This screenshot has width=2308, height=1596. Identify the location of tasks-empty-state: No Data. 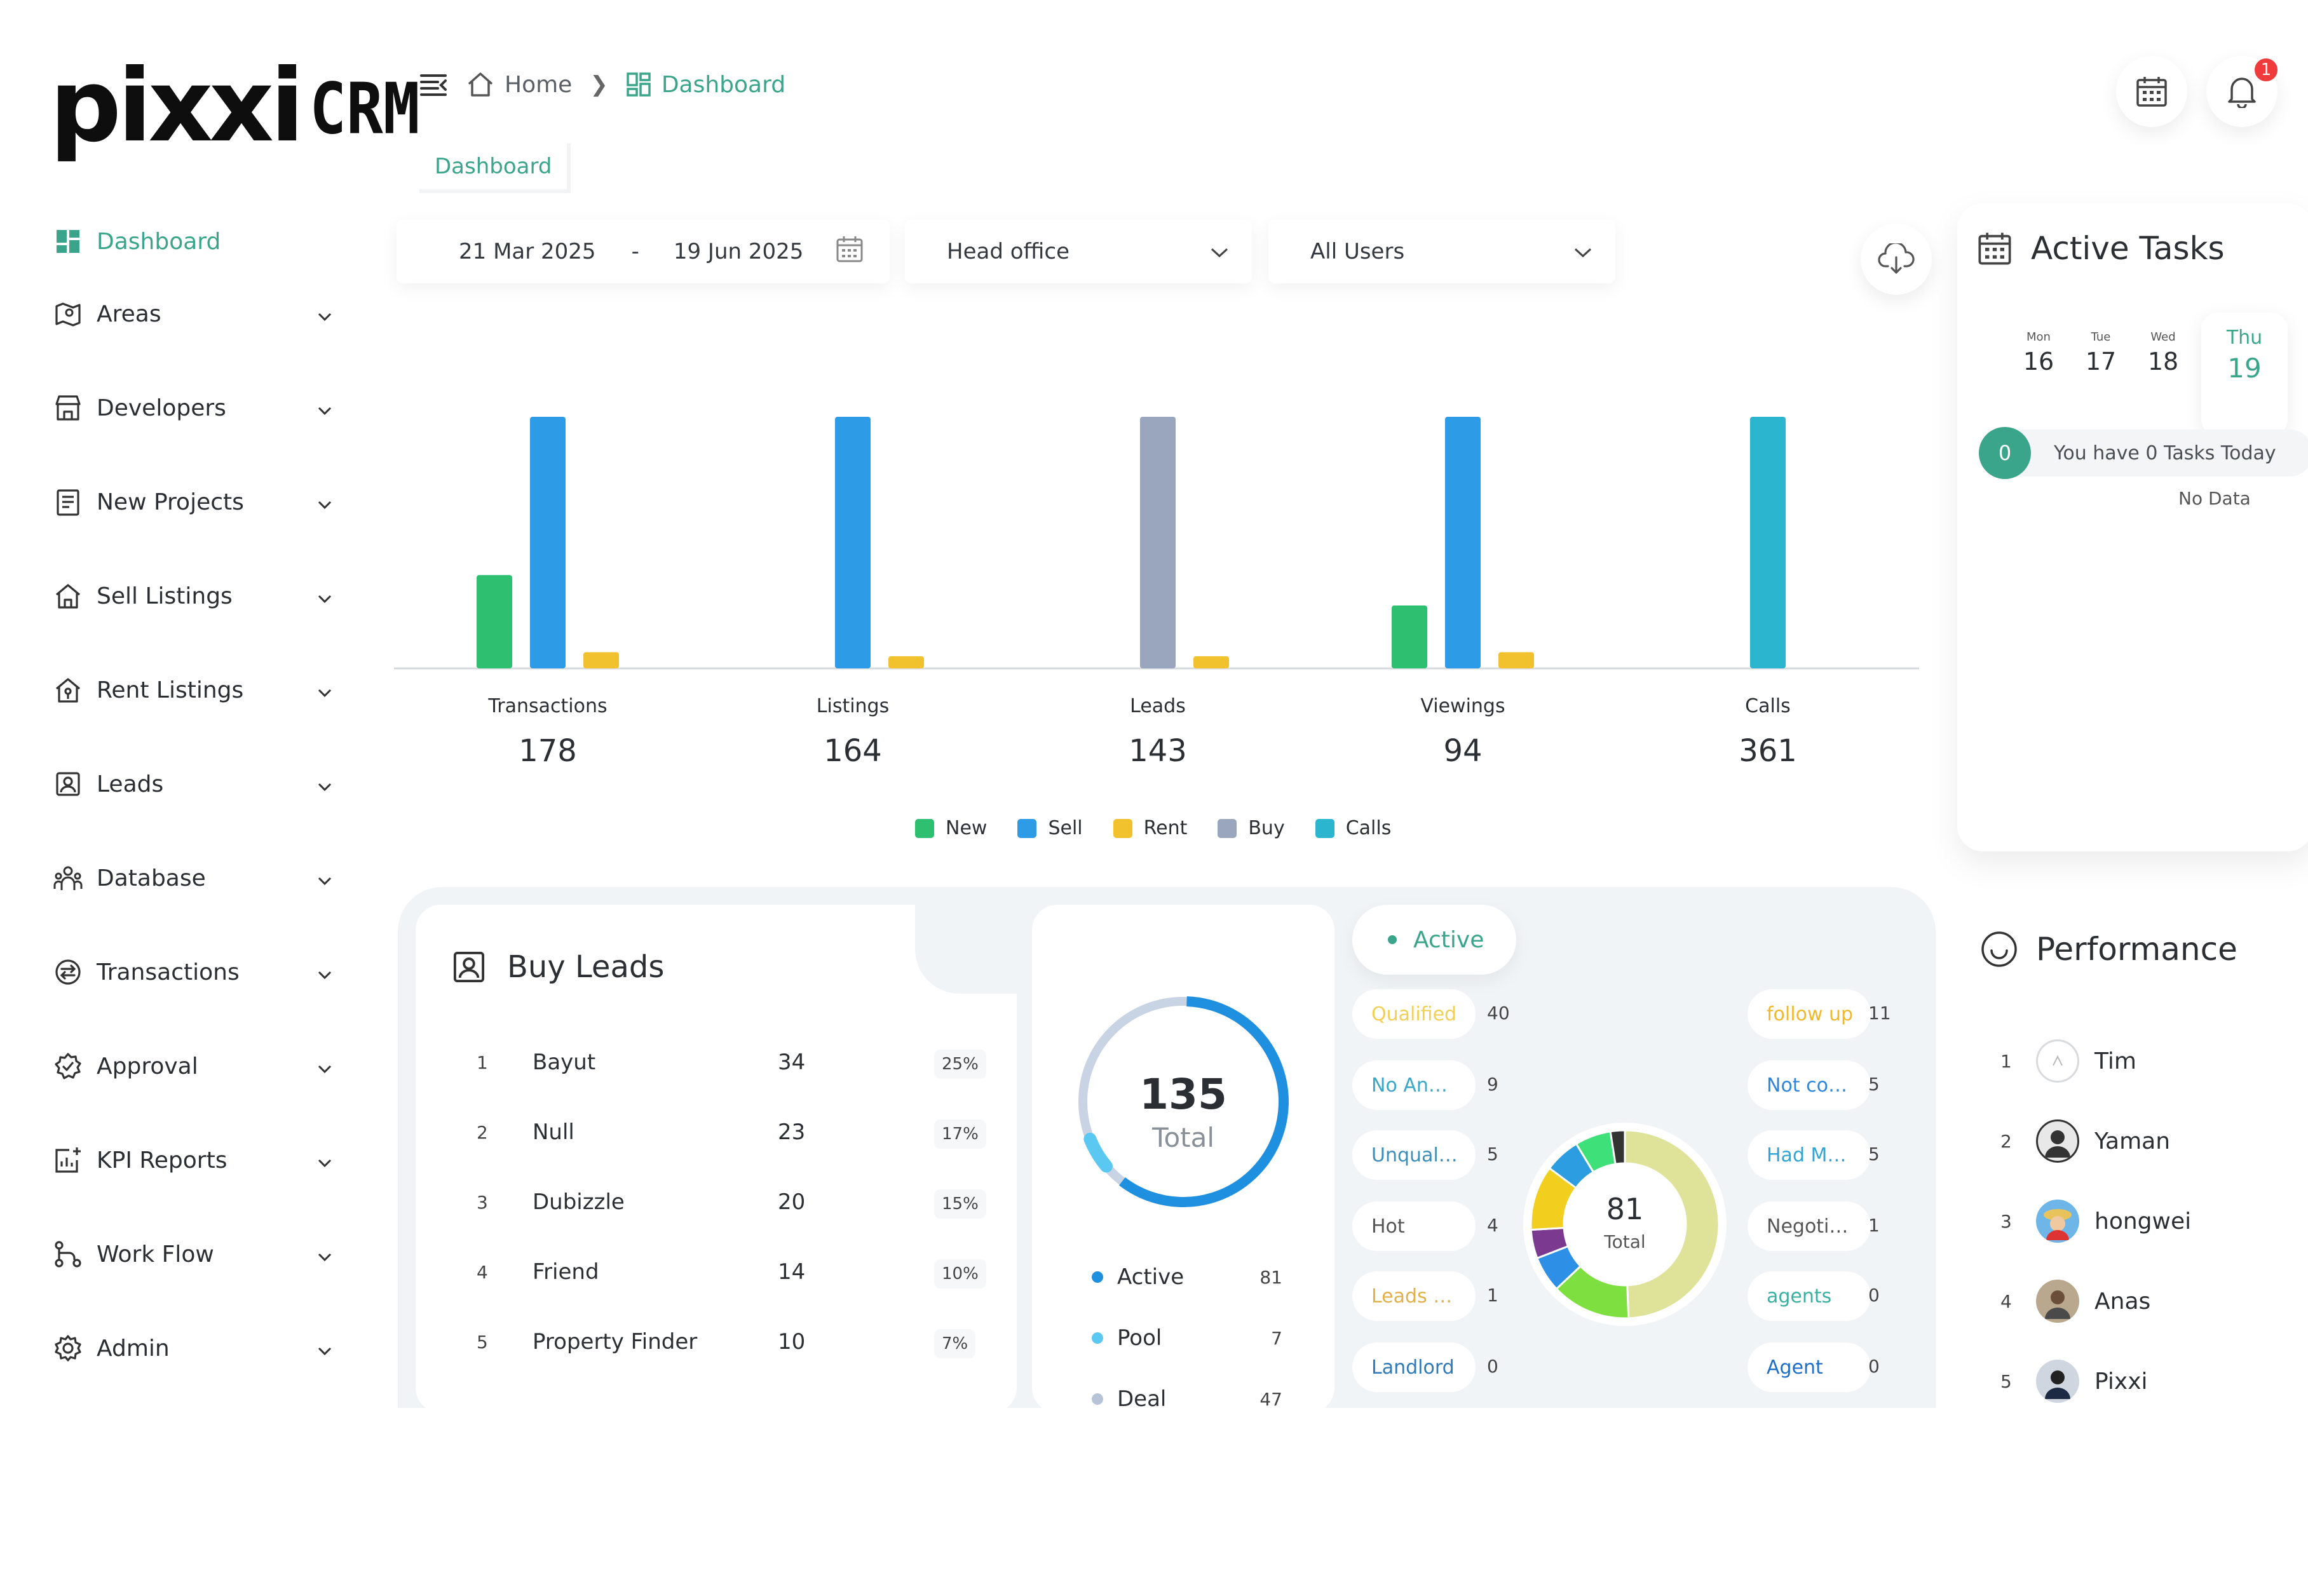
(2214, 498).